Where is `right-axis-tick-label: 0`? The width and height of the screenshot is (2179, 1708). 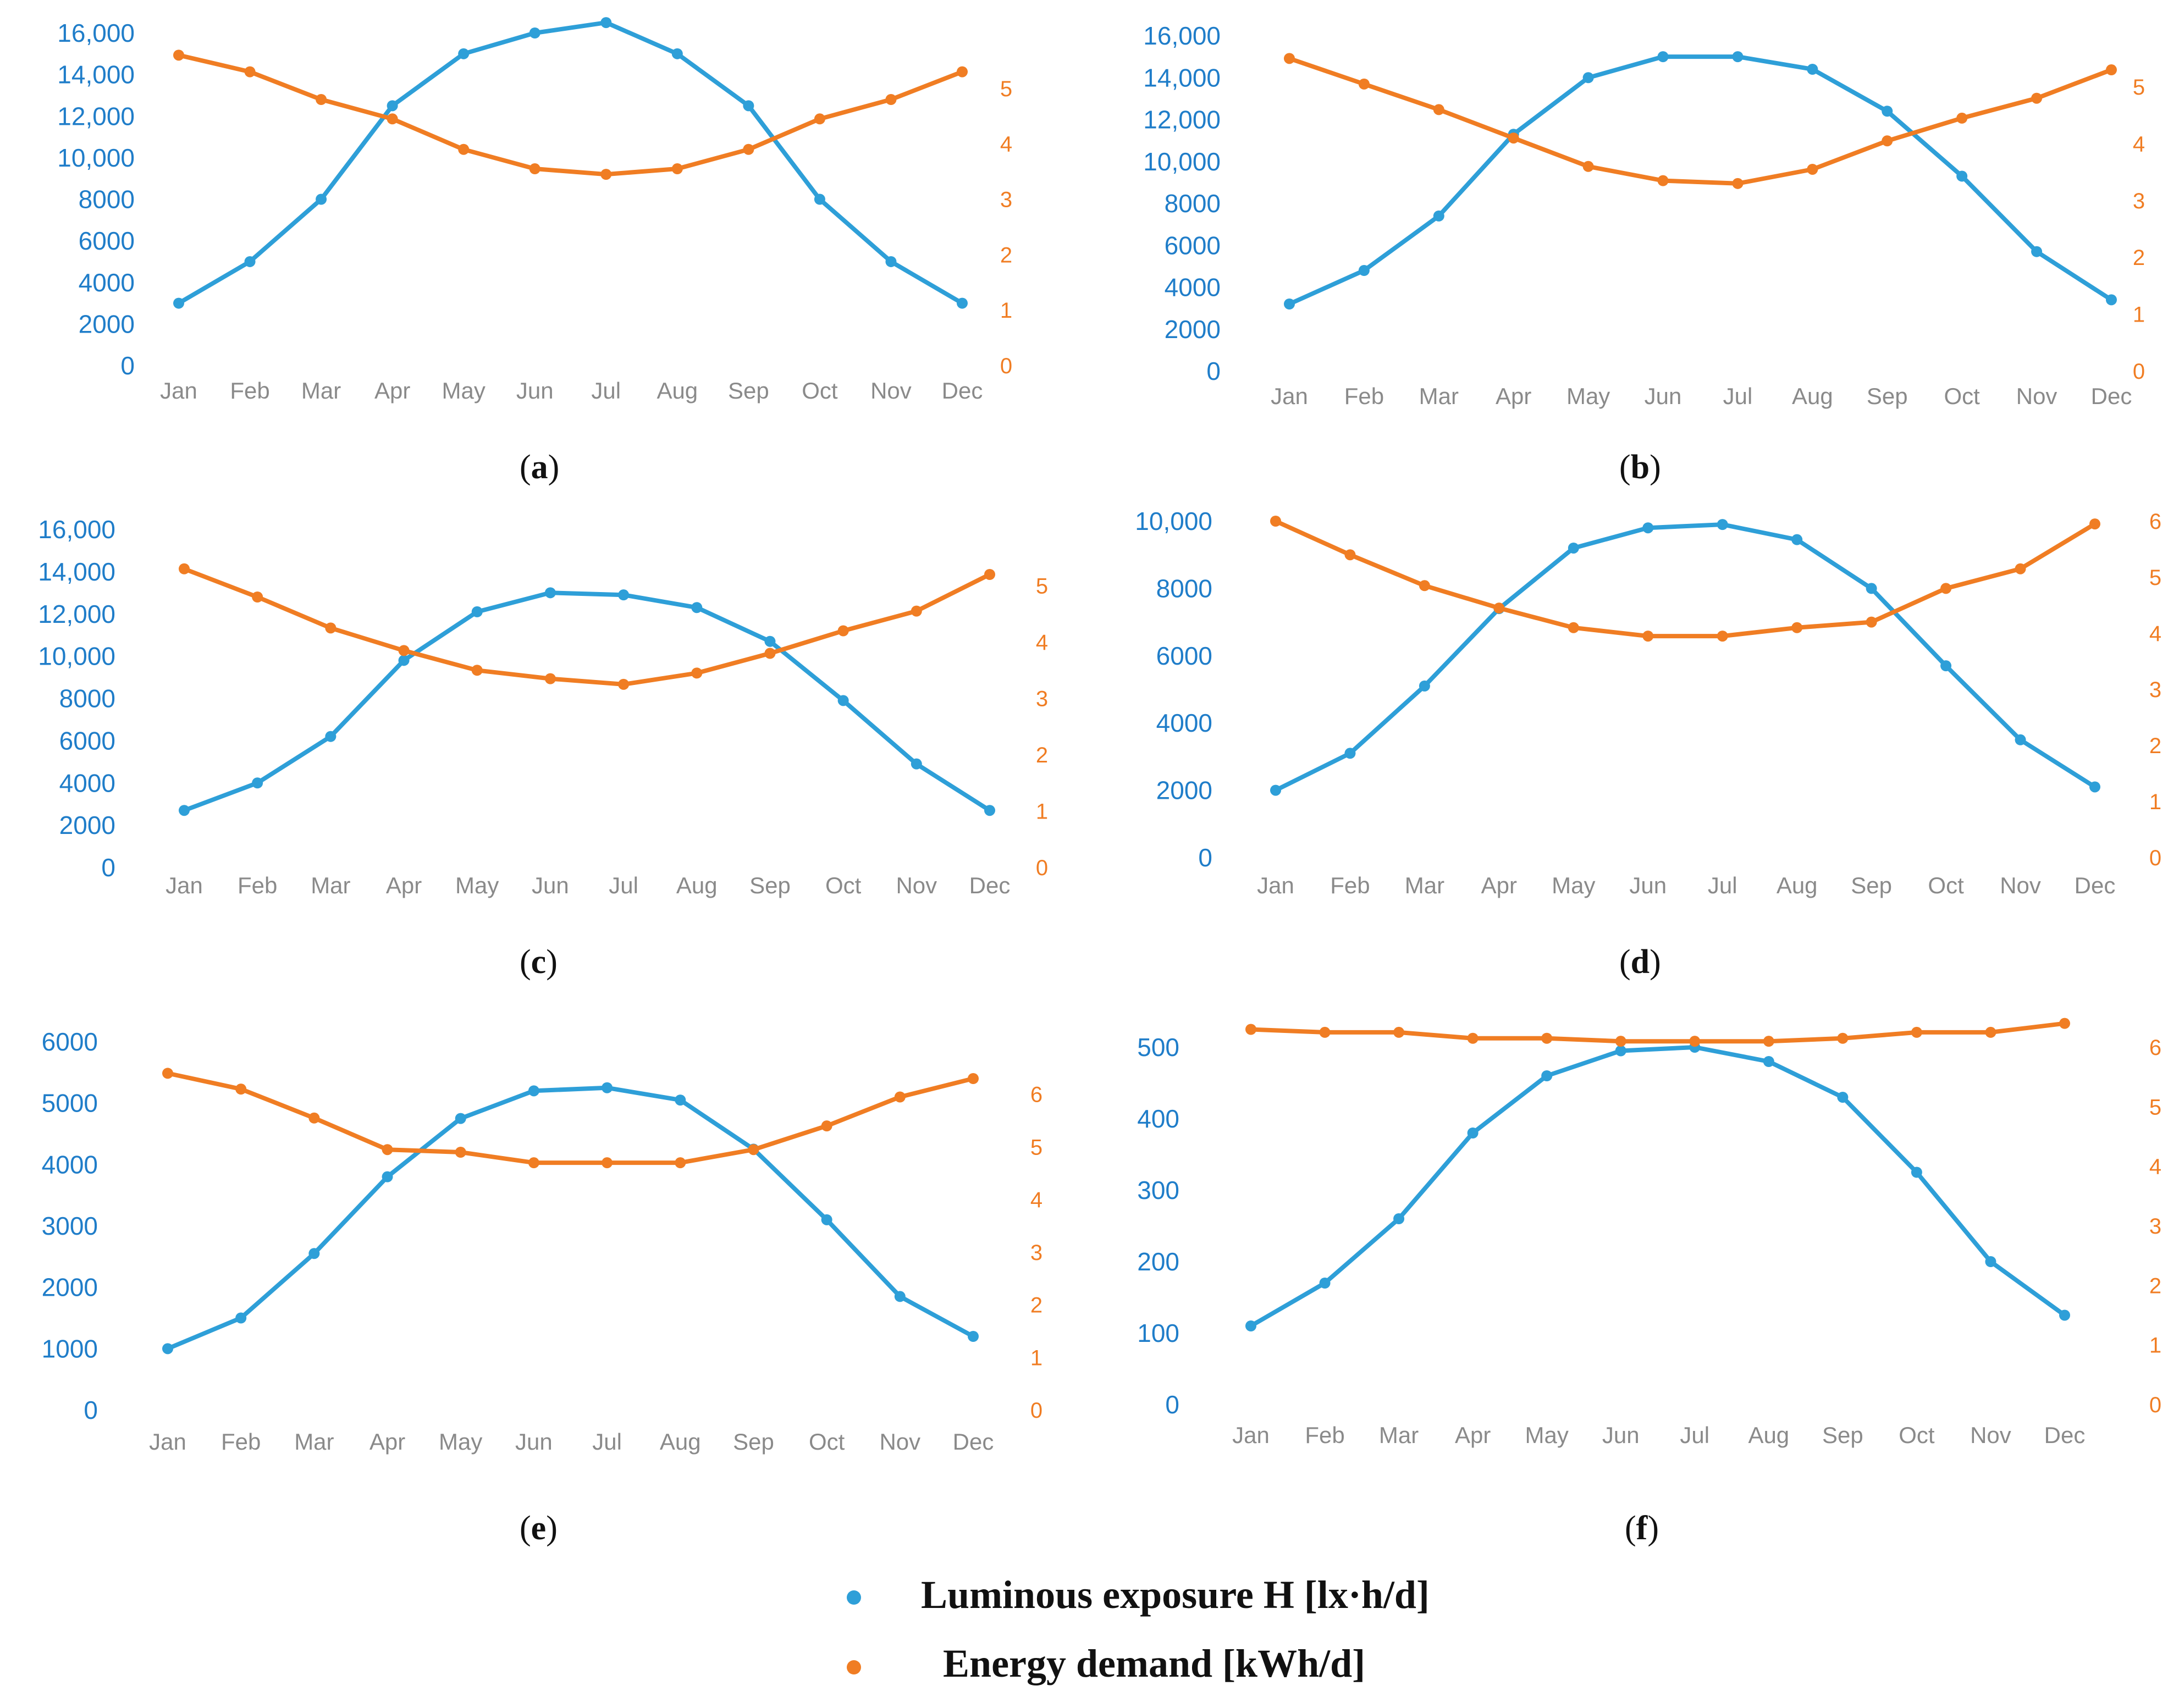 right-axis-tick-label: 0 is located at coordinates (2155, 1405).